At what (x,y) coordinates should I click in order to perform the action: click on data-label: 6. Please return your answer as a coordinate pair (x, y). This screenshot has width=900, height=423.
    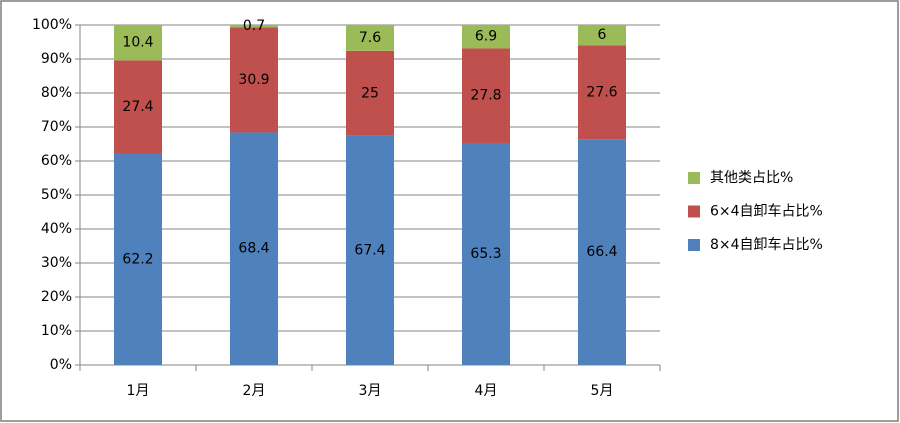
    Looking at the image, I should click on (602, 35).